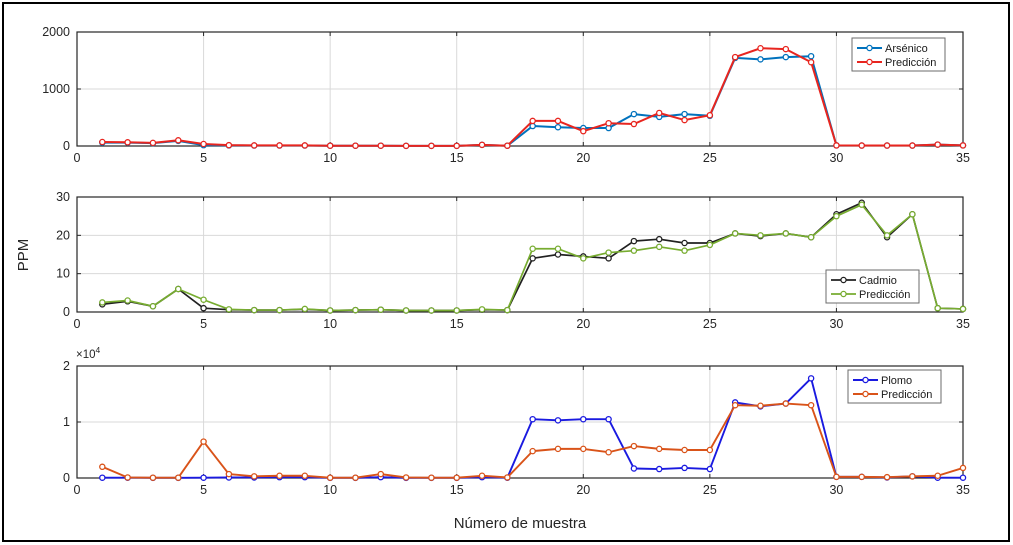 The height and width of the screenshot is (545, 1013). Describe the element at coordinates (583, 324) in the screenshot. I see `x-tick-label: 20` at that location.